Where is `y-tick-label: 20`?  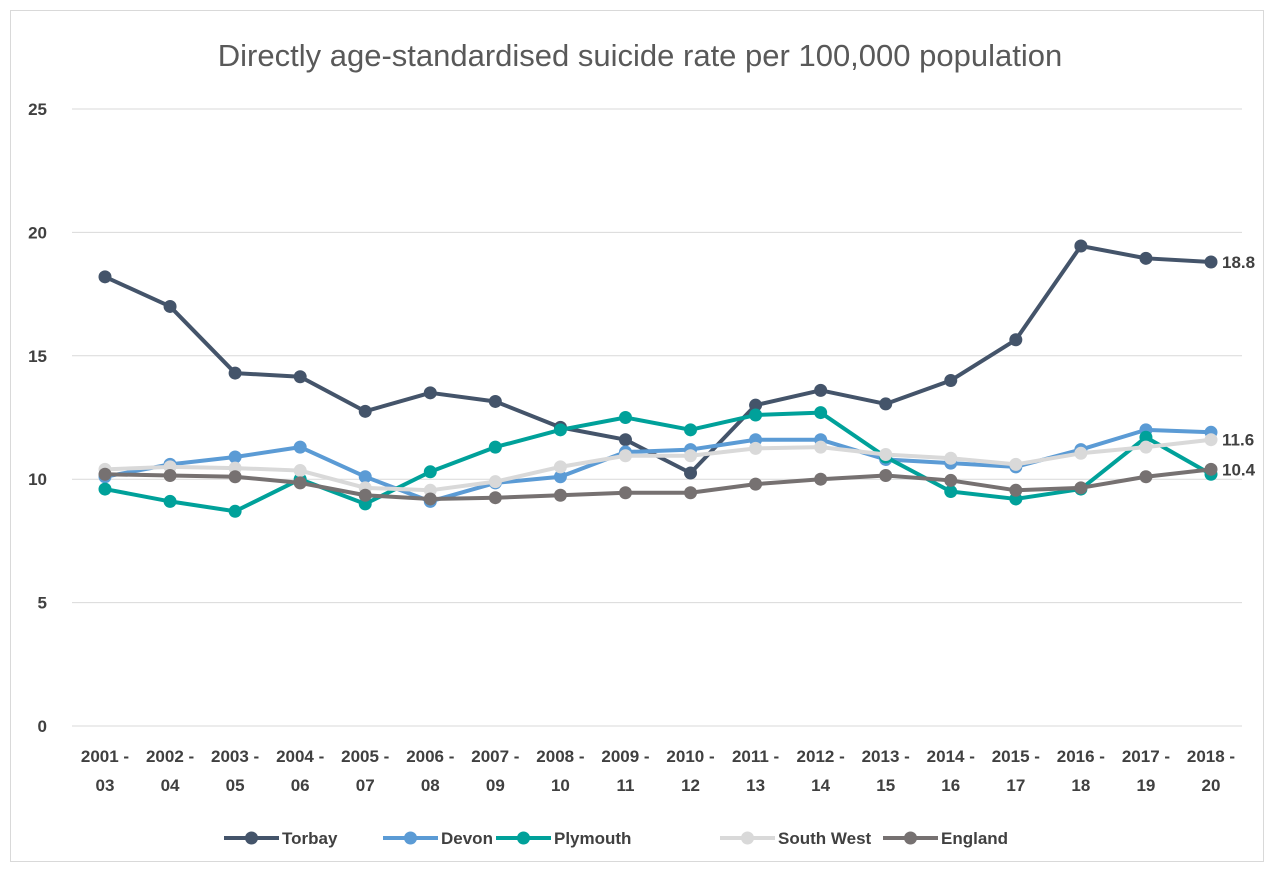 y-tick-label: 20 is located at coordinates (37, 232).